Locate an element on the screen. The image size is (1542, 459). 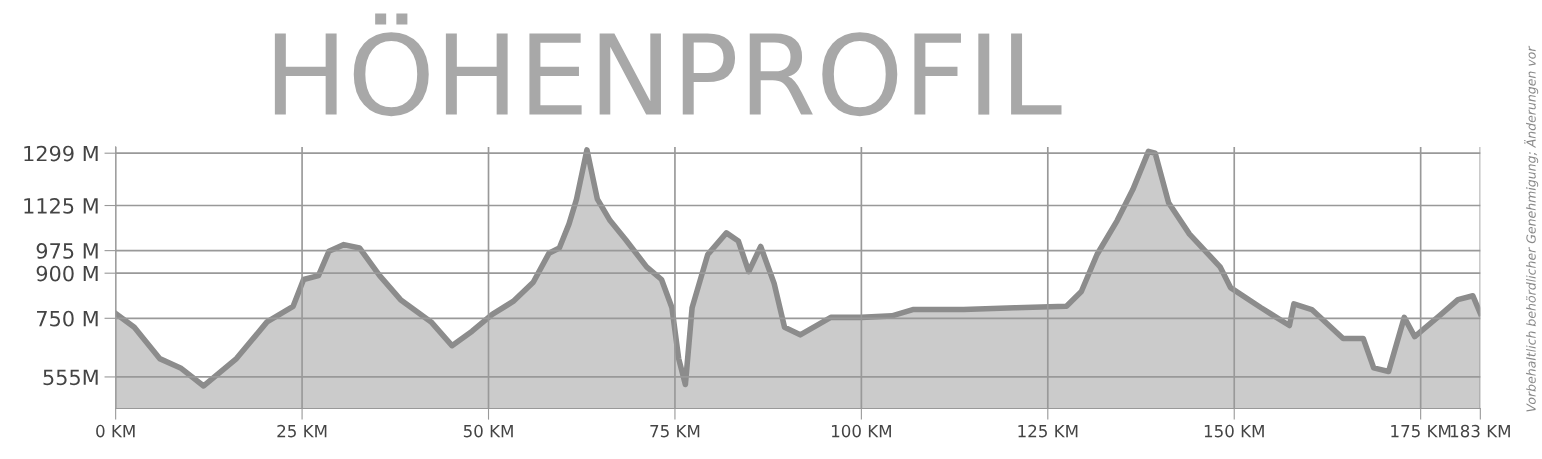
y-tick-label: 750 M is located at coordinates (67, 318).